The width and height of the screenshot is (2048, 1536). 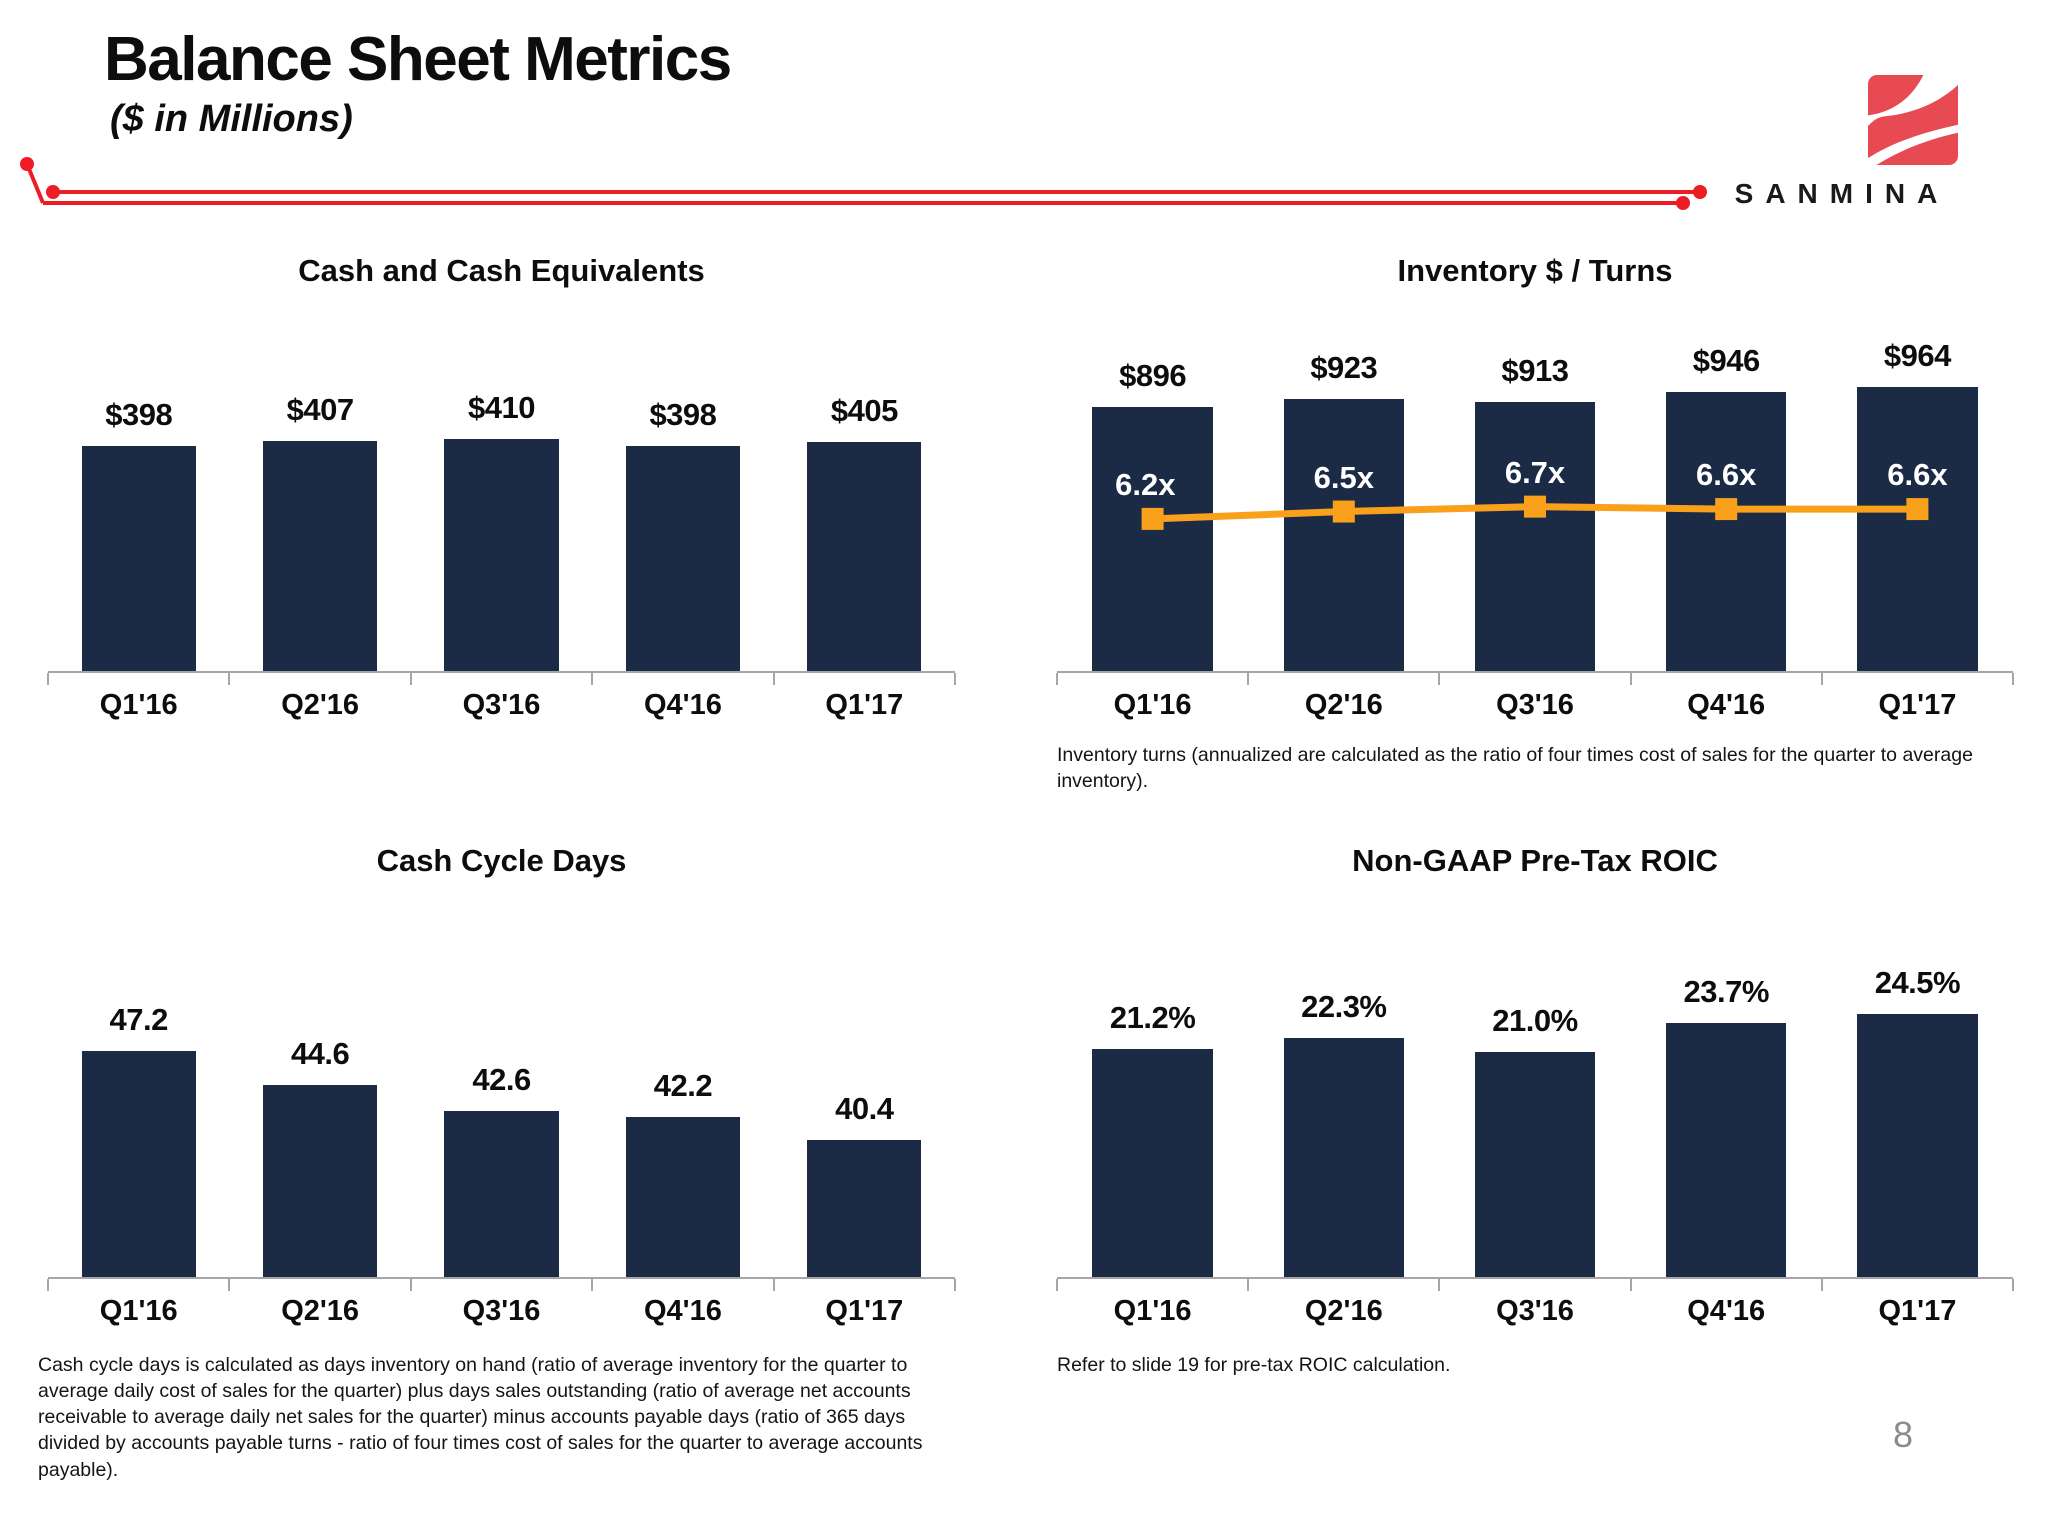 What do you see at coordinates (1152, 1138) in the screenshot?
I see `bar-group: 21.2%` at bounding box center [1152, 1138].